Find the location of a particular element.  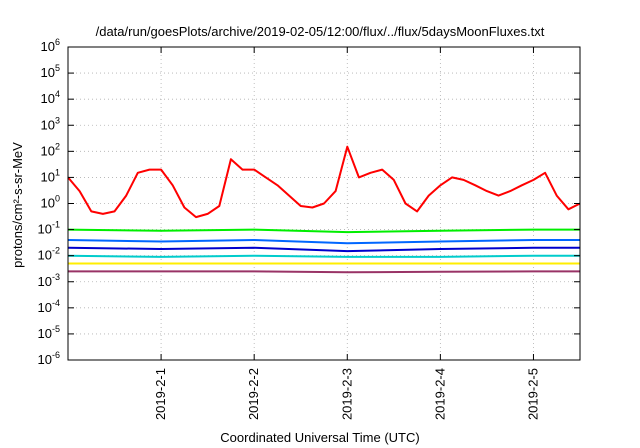

y-tick-label: 10⁻⁵ is located at coordinates (49, 332).